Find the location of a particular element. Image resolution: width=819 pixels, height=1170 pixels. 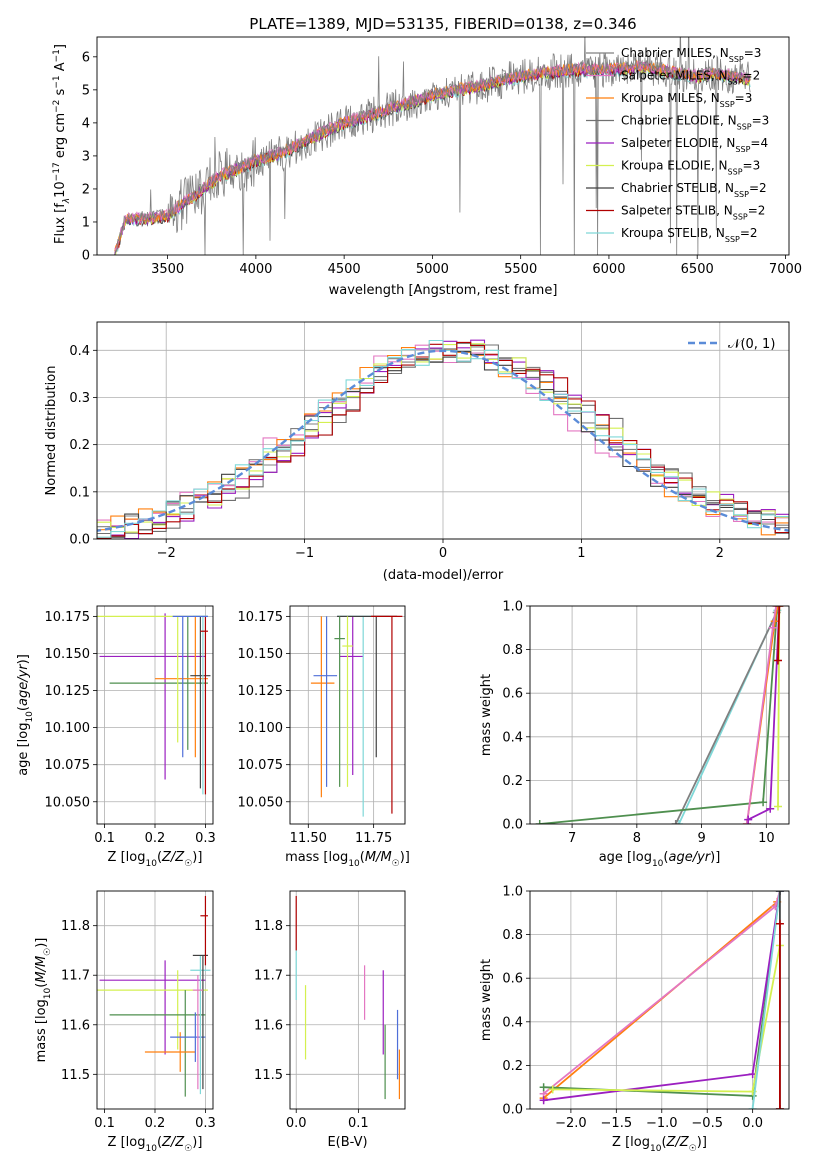

y-tick-label: 0.8 is located at coordinates (512, 935).